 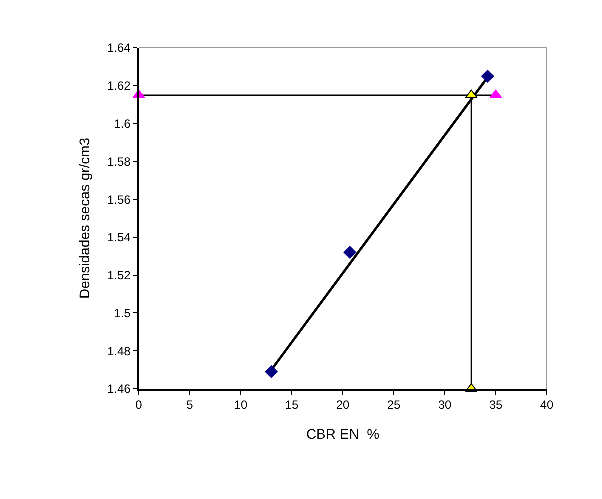 I want to click on x-tick-label: 30, so click(x=445, y=405).